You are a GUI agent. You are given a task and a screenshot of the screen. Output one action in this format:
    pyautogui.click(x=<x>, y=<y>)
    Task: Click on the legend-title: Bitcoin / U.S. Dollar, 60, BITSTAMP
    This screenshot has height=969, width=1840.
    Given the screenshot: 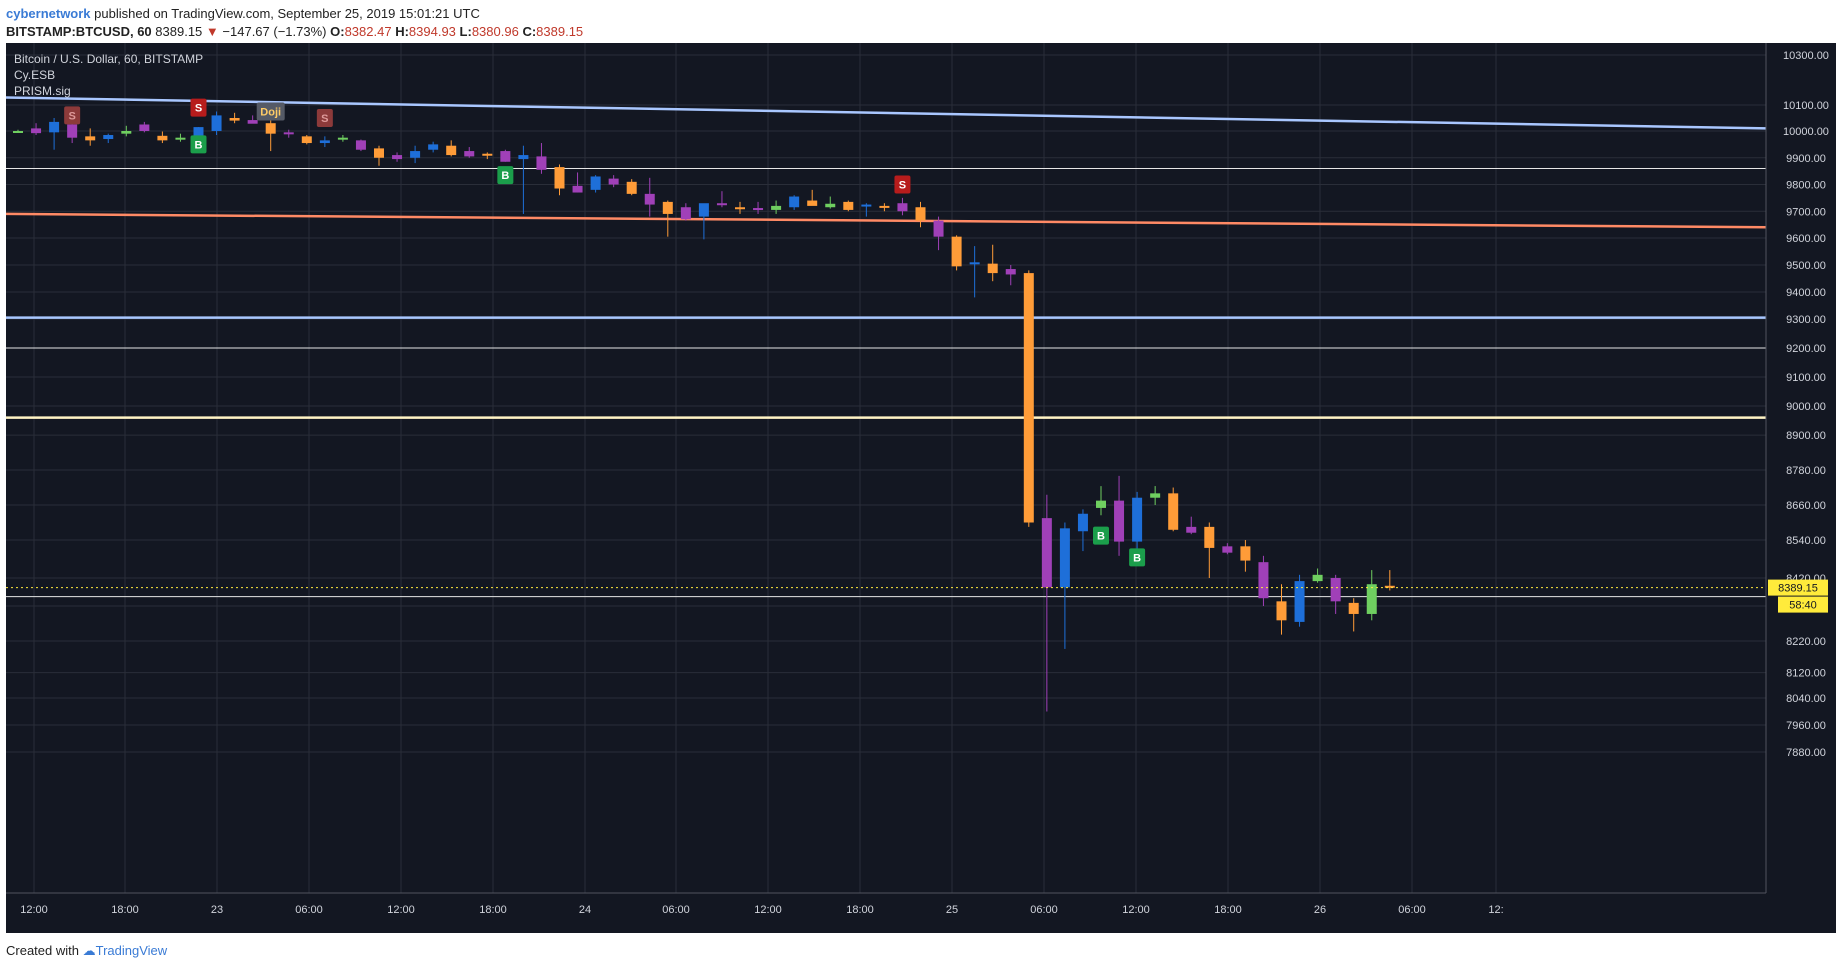 What is the action you would take?
    pyautogui.click(x=108, y=59)
    